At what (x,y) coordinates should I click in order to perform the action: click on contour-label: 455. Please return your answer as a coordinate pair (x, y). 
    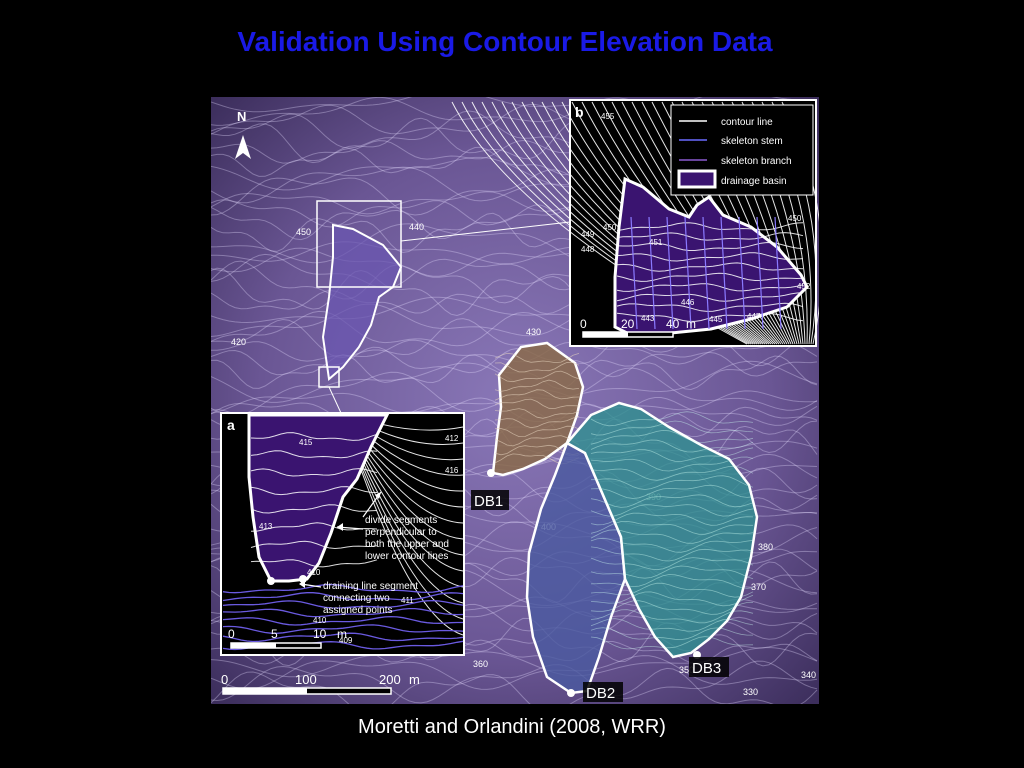
    Looking at the image, I should click on (608, 116).